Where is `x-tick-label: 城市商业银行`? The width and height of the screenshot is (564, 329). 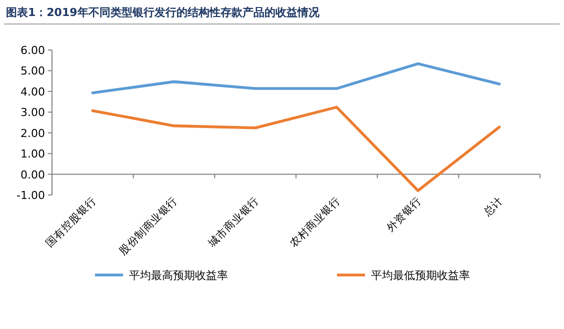
x-tick-label: 城市商业银行 is located at coordinates (233, 222).